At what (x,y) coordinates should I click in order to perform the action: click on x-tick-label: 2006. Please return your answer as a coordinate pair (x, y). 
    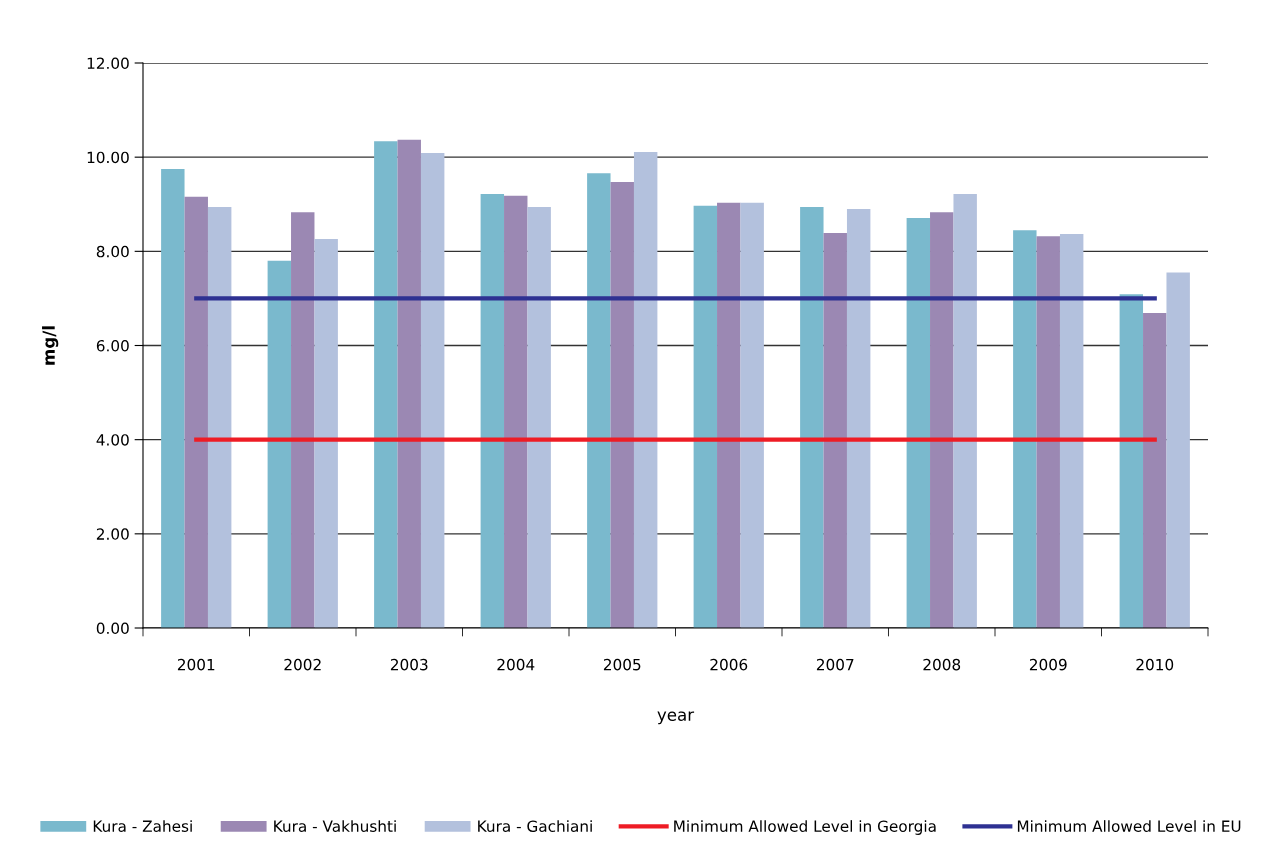
    Looking at the image, I should click on (729, 664).